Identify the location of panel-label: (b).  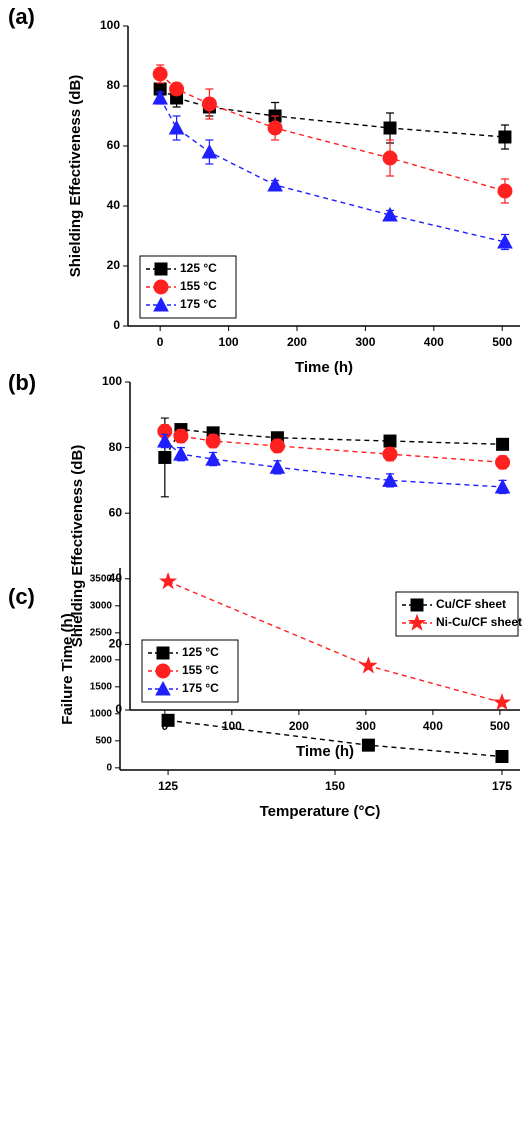
(22, 382).